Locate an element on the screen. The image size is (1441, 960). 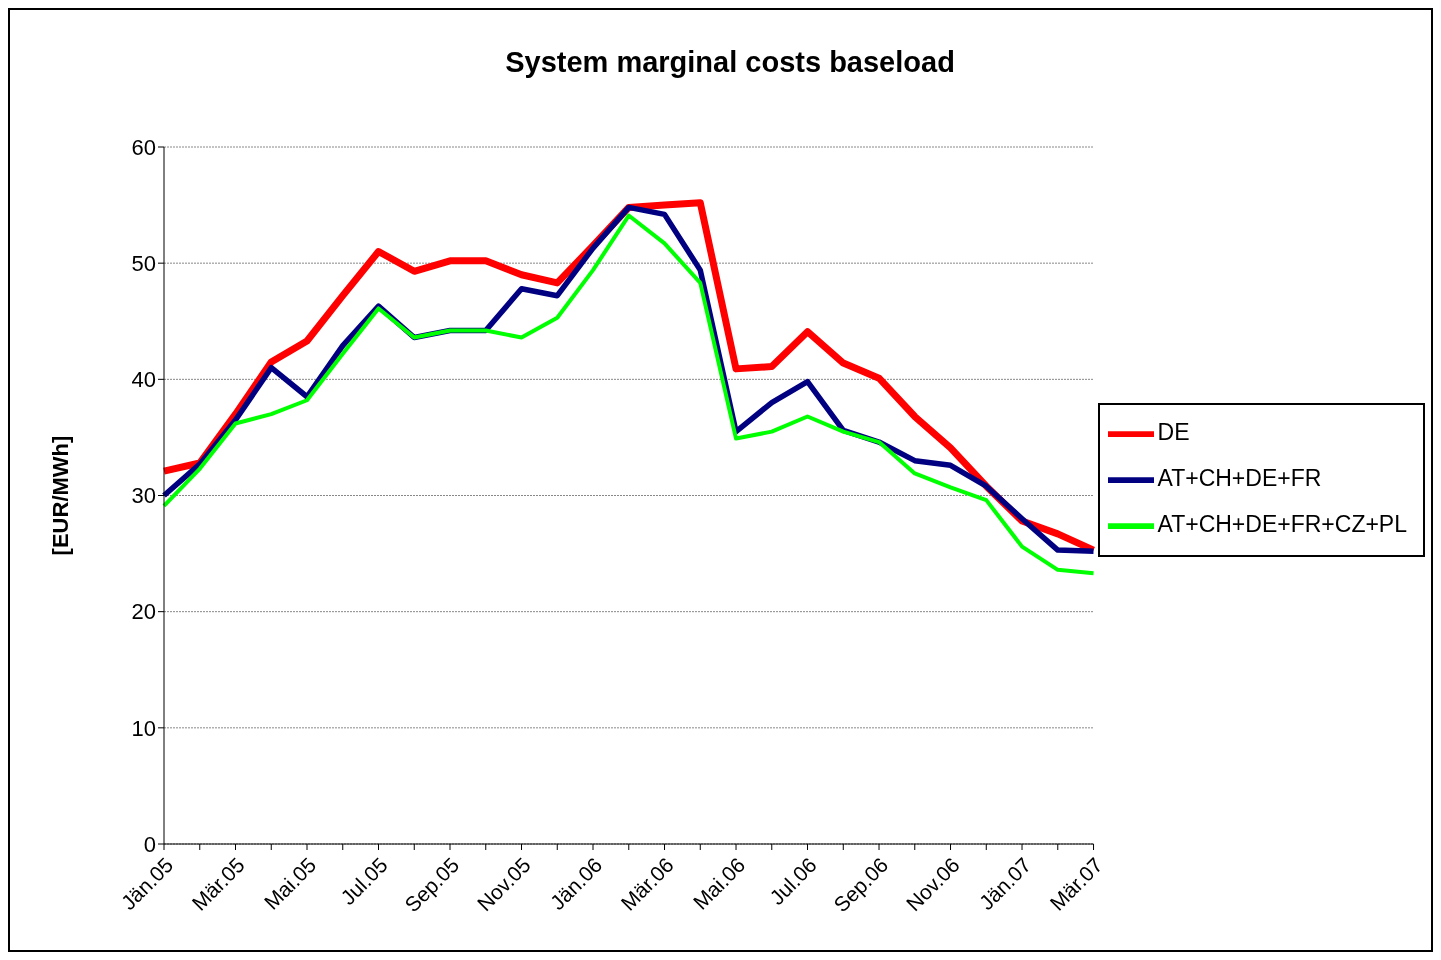
legend-label: DE is located at coordinates (1173, 432).